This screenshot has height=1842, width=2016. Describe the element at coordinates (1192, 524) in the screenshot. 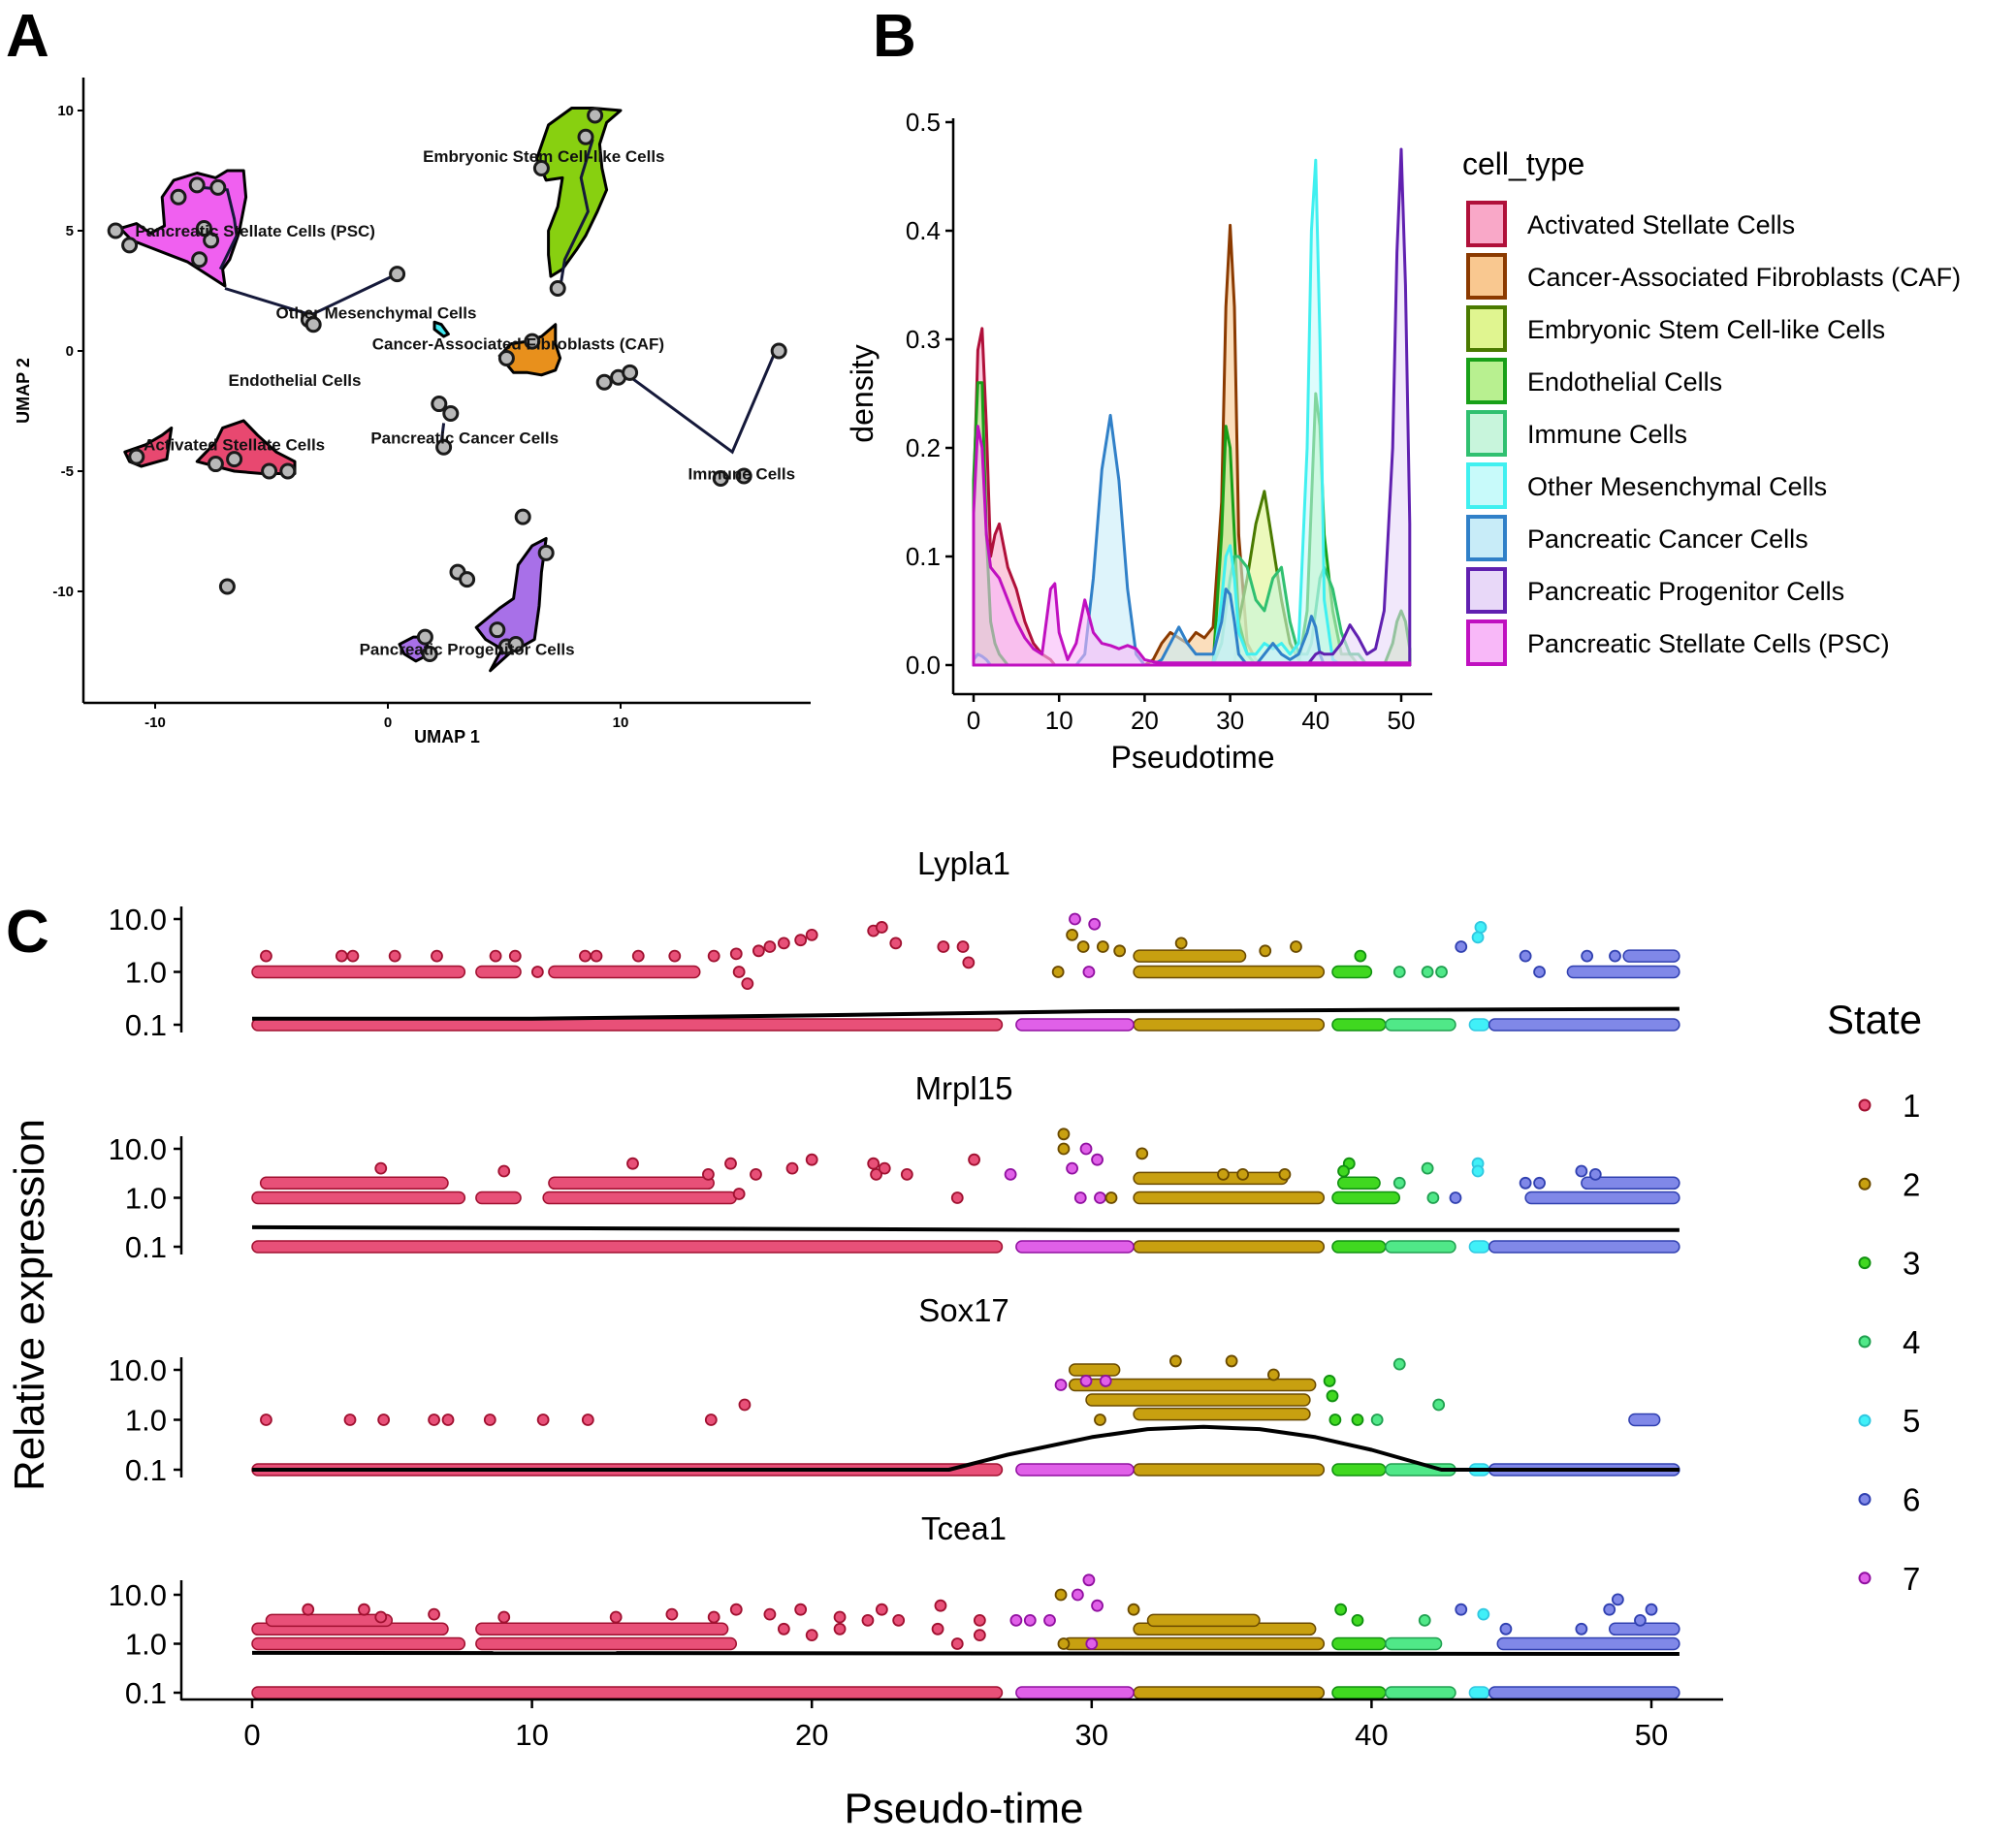

I see `density-area` at that location.